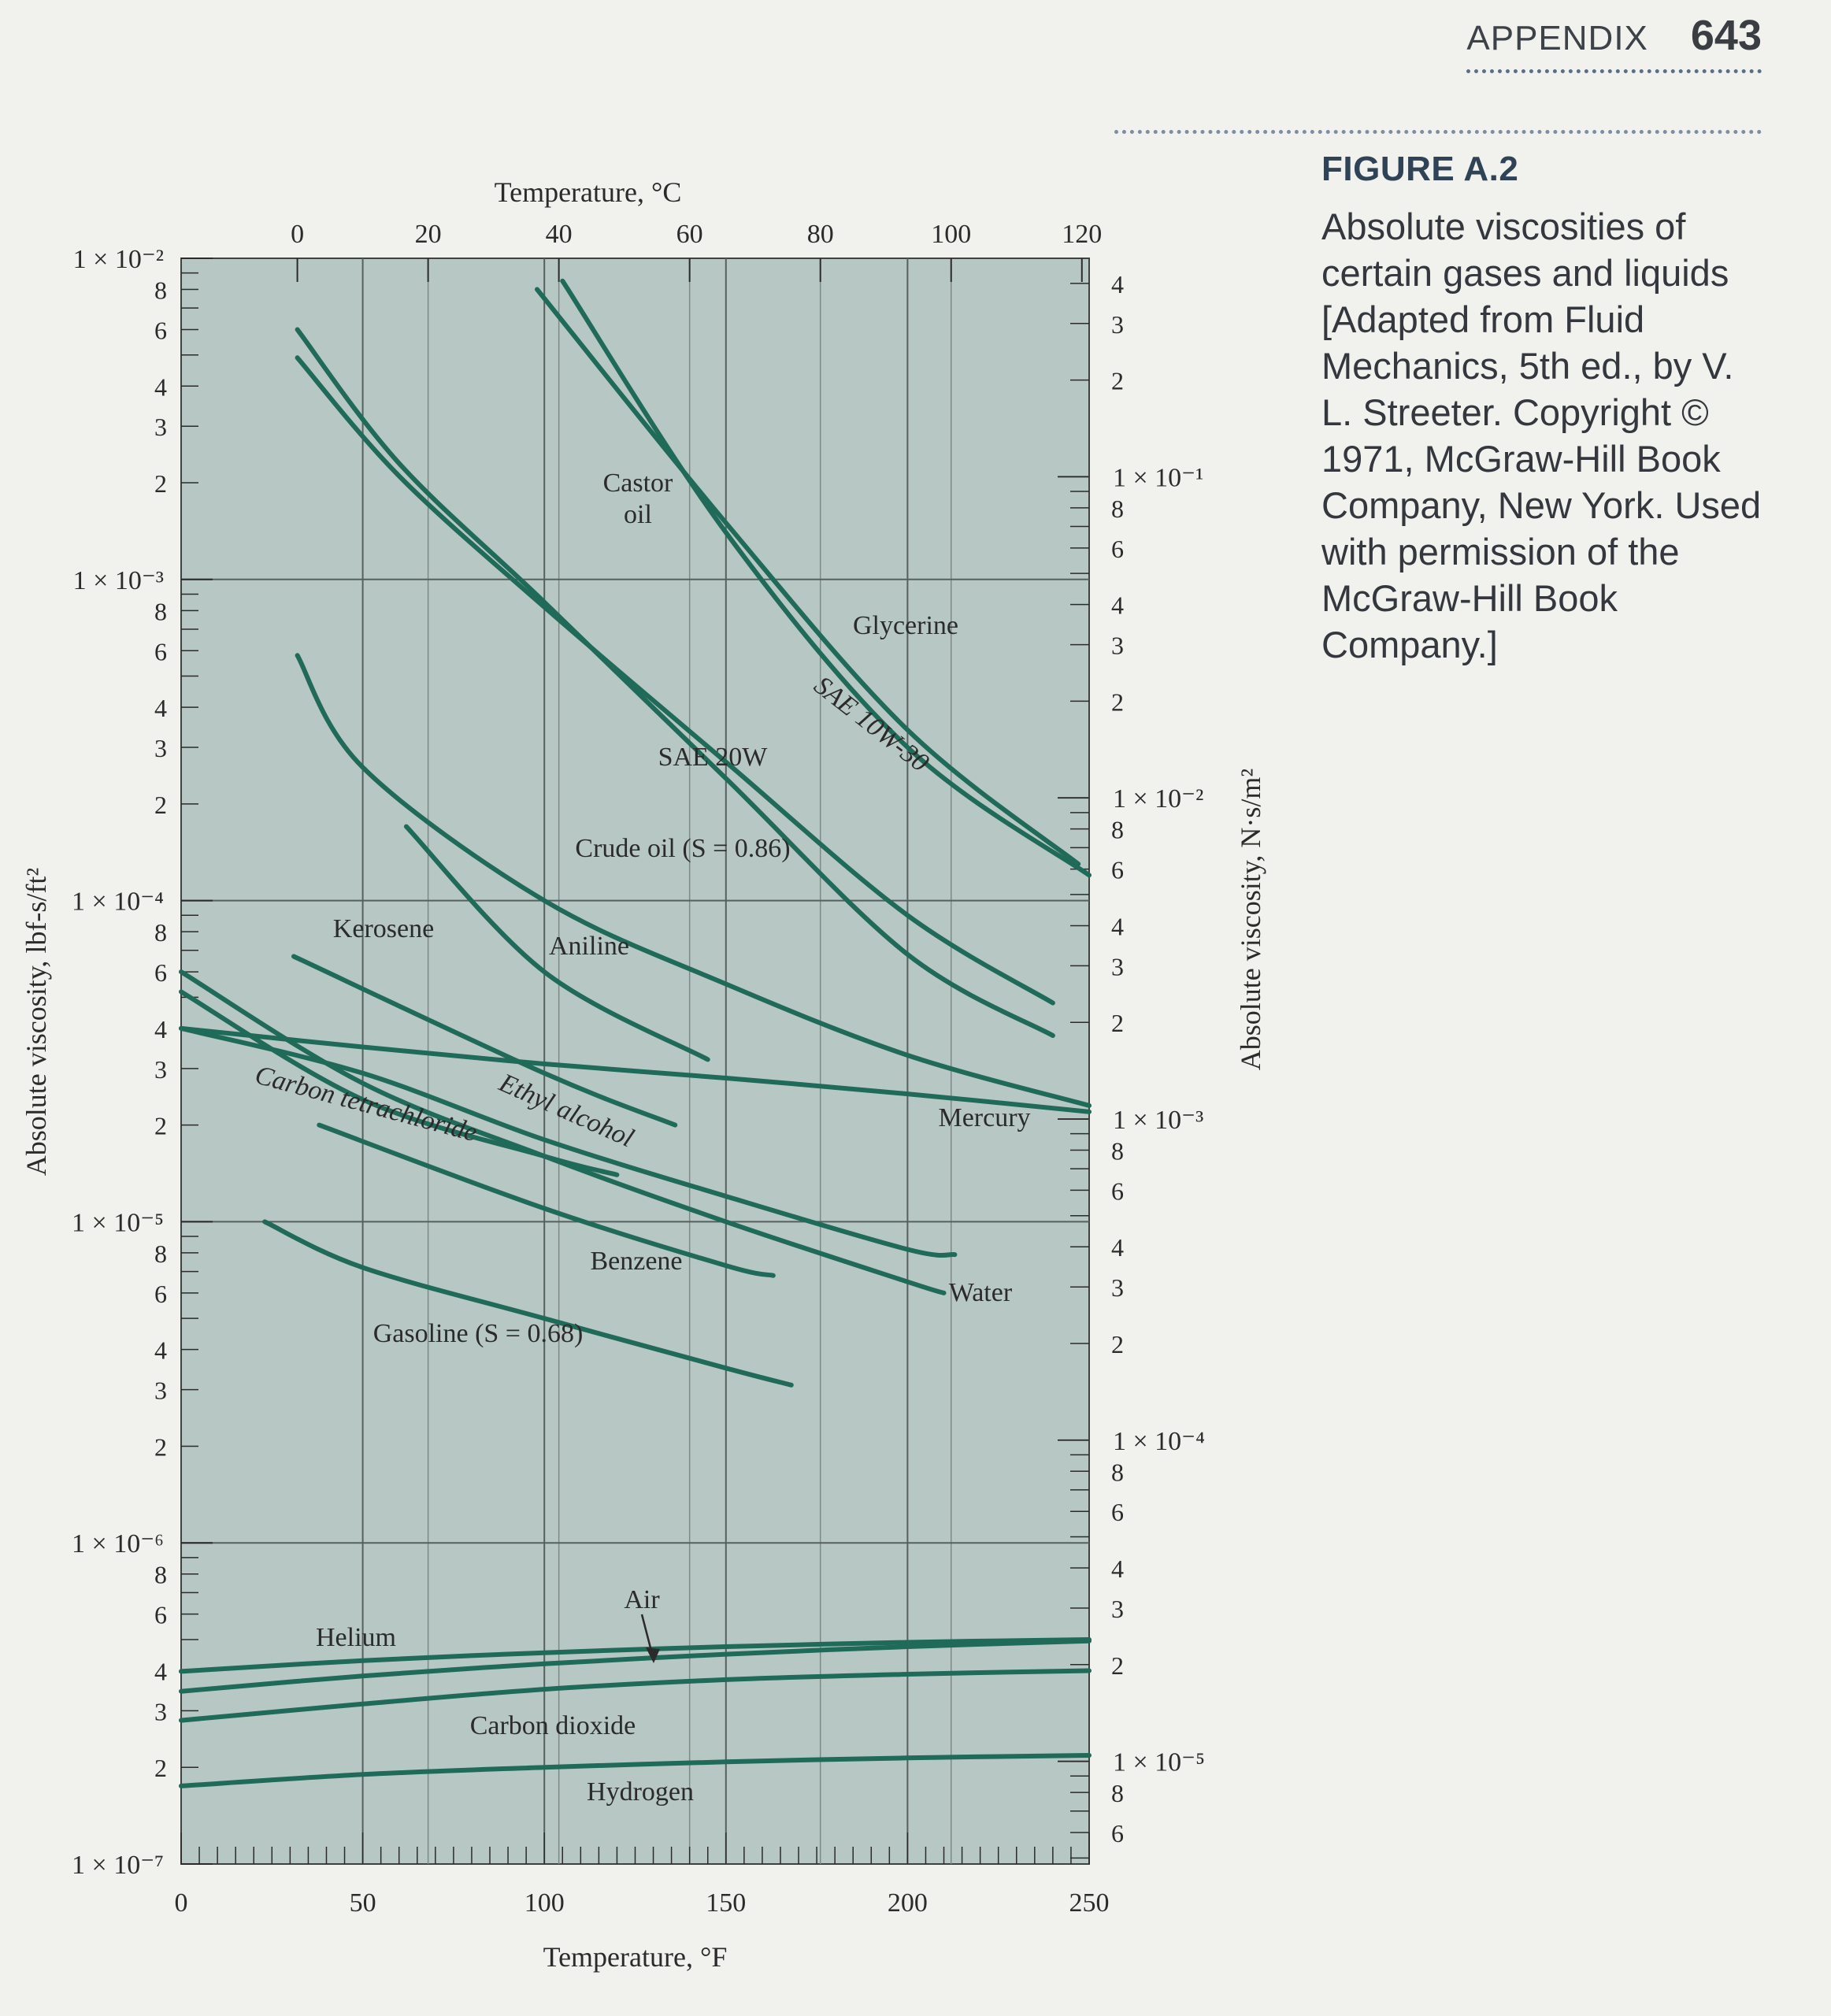  What do you see at coordinates (1159, 1441) in the screenshot?
I see `y2-decade-label: 1 × 10⁻⁴` at bounding box center [1159, 1441].